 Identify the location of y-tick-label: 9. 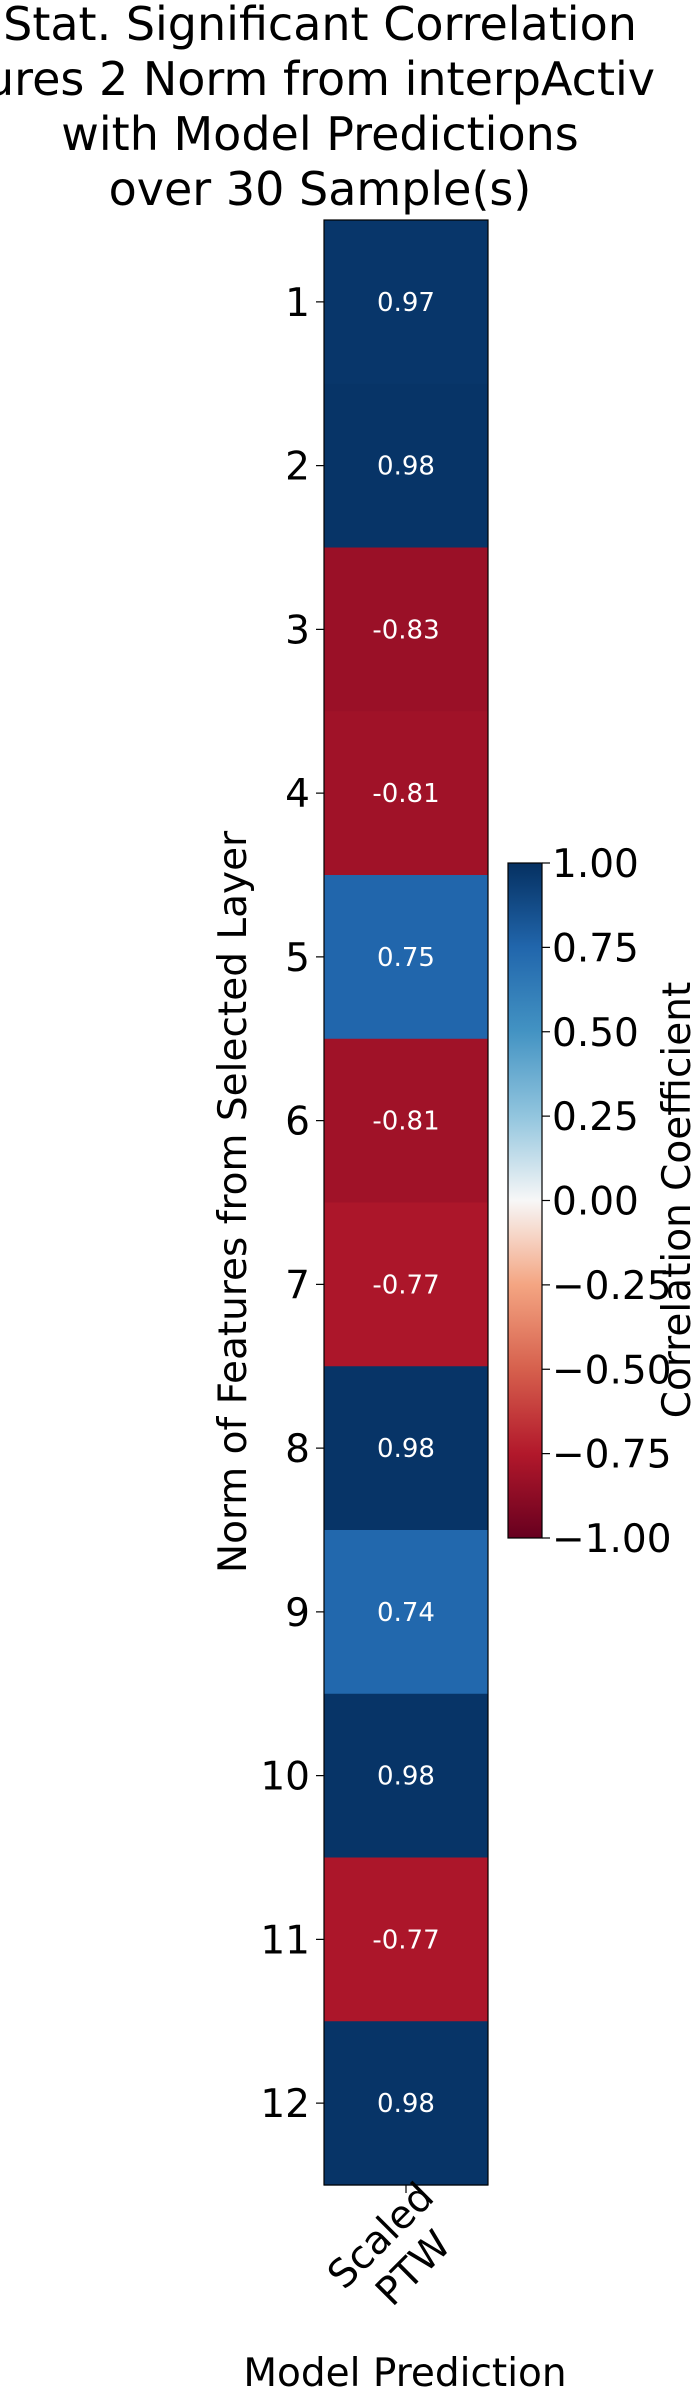
(297, 1613).